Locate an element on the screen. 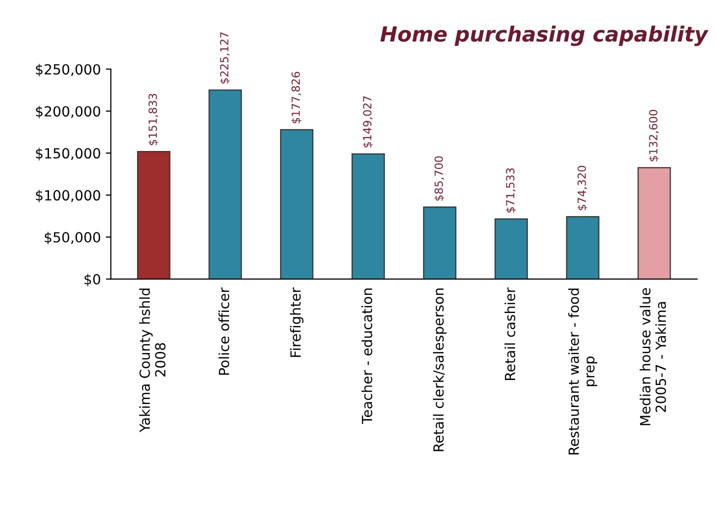  x-tick-label: Firefighter is located at coordinates (297, 322).